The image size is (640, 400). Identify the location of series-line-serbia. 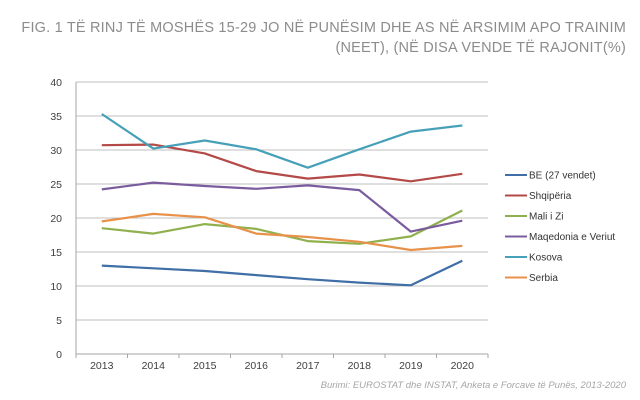
(282, 232).